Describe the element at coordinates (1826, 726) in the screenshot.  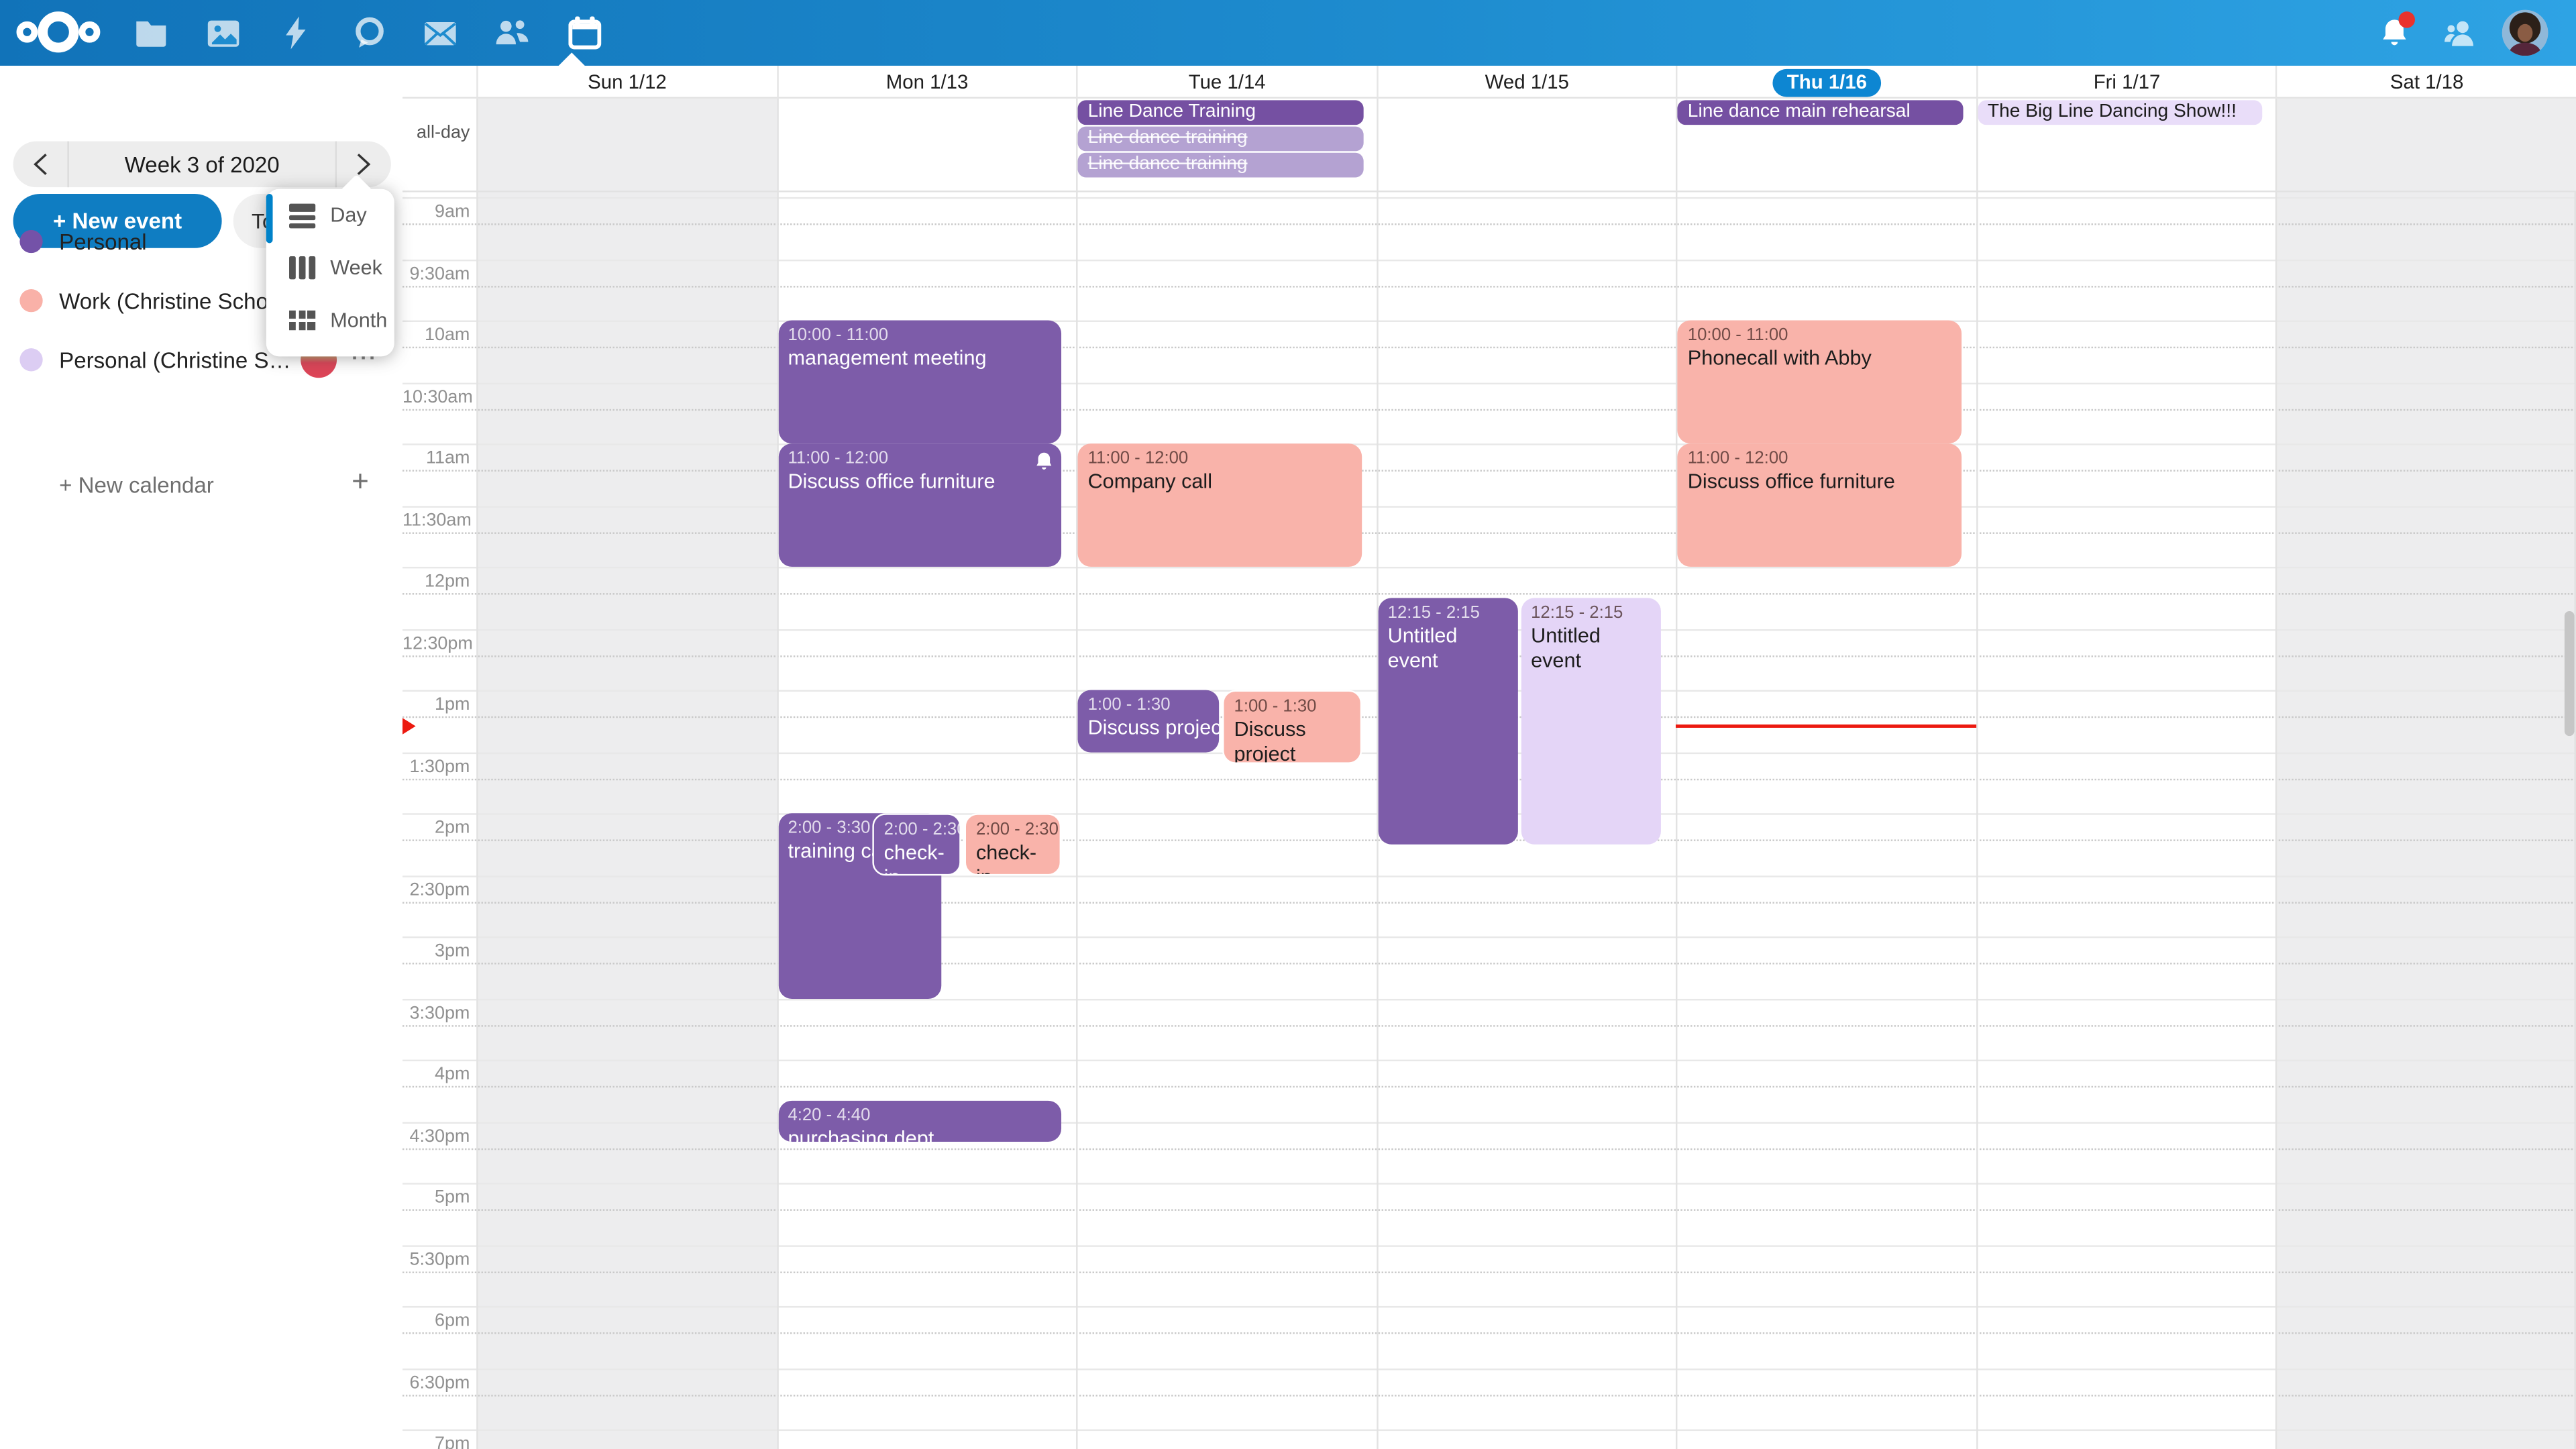
I see `current-time-line` at that location.